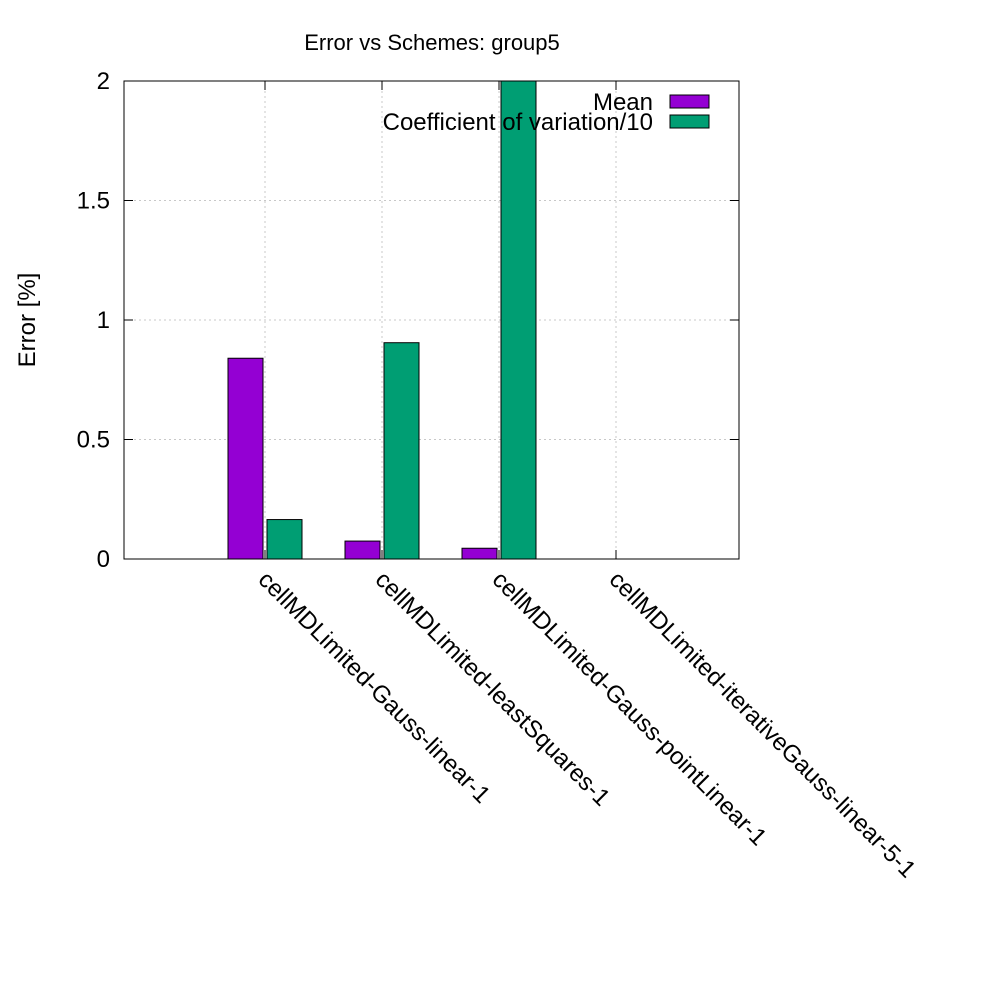 This screenshot has width=1000, height=1000. Describe the element at coordinates (103, 320) in the screenshot. I see `y-tick-label: 1` at that location.